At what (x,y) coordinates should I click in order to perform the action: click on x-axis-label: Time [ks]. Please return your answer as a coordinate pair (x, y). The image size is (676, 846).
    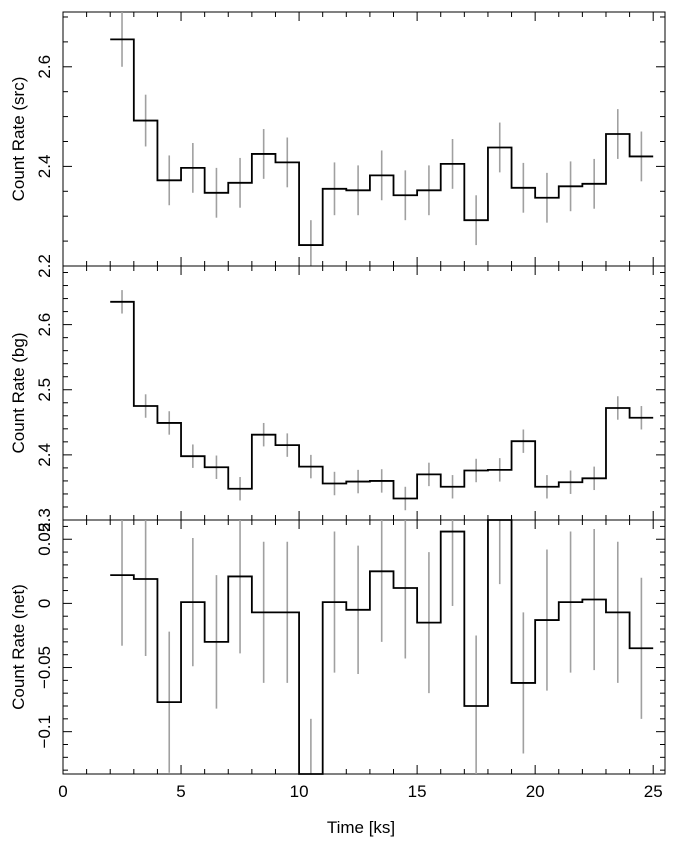
    Looking at the image, I should click on (361, 827).